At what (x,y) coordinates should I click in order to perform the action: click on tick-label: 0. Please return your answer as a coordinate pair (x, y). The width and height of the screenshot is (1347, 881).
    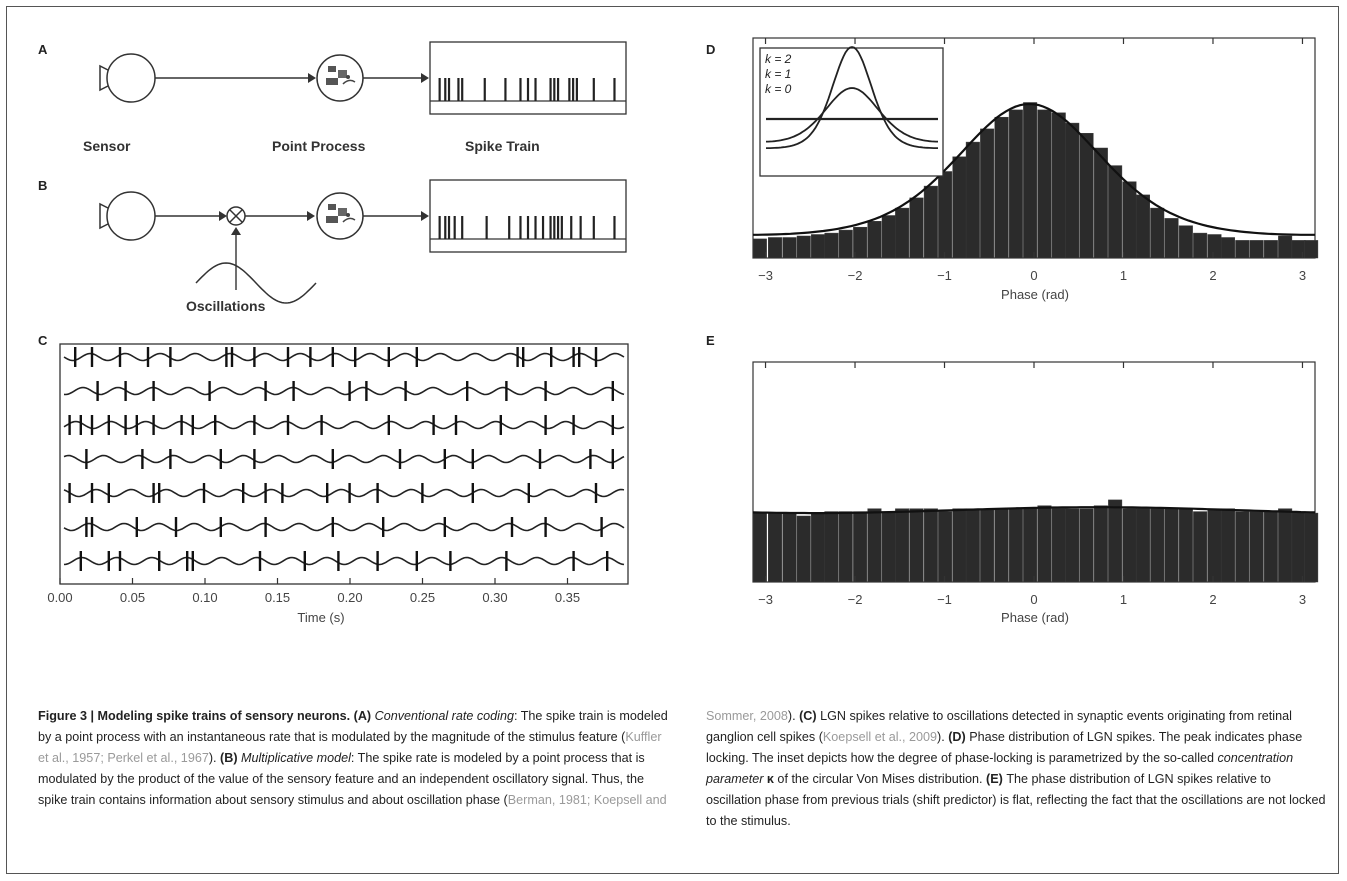
    Looking at the image, I should click on (1034, 275).